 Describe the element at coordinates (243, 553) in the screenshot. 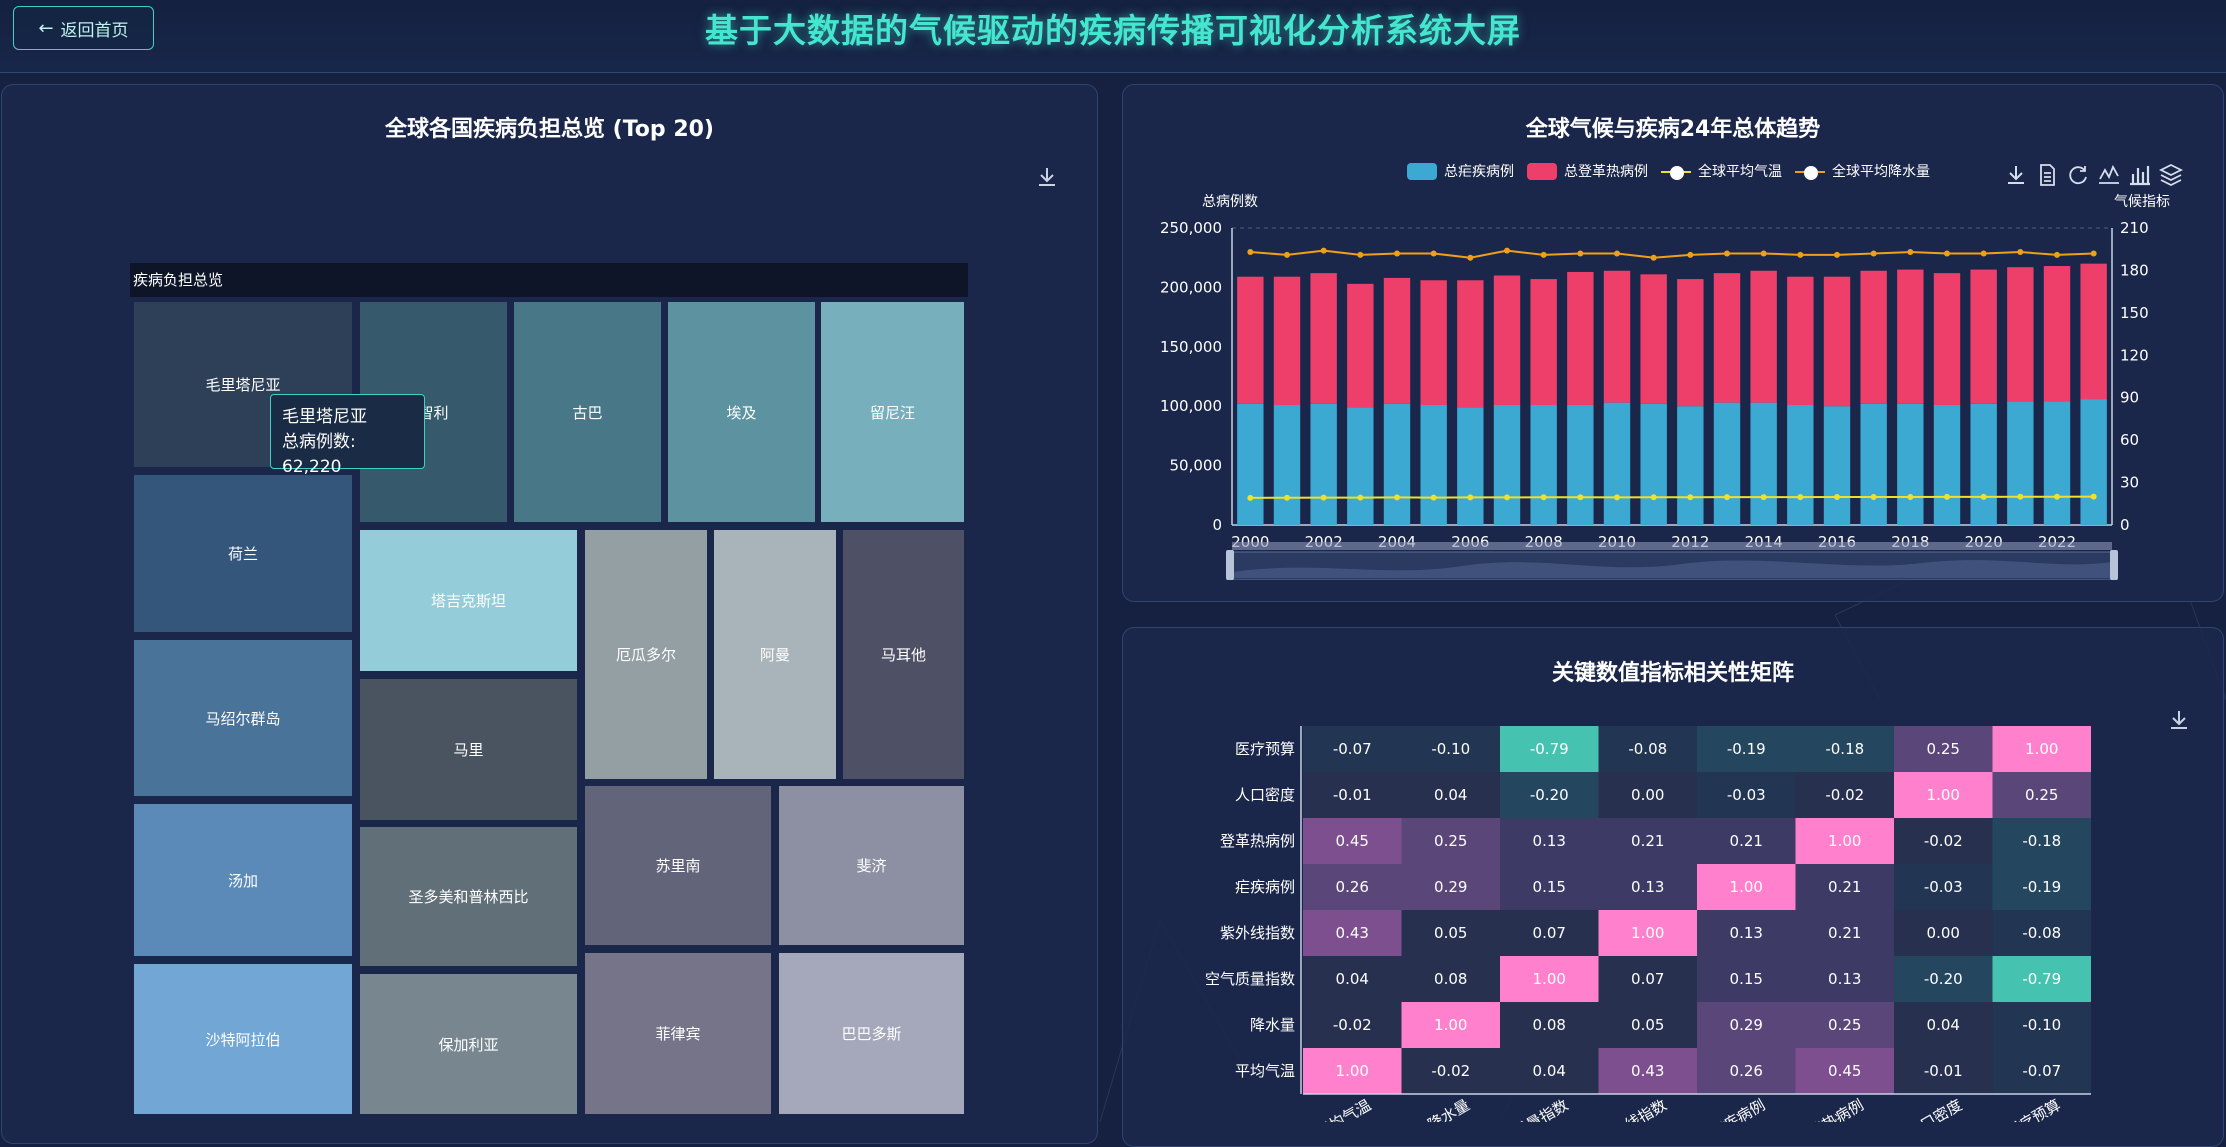

I see `treemap-tile: 荷兰` at that location.